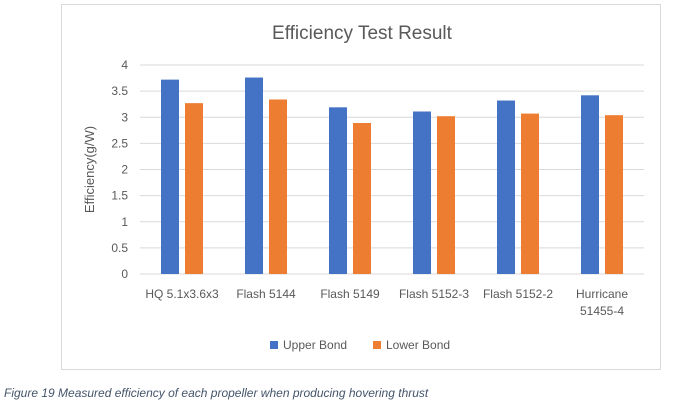 This screenshot has height=412, width=689. Describe the element at coordinates (124, 170) in the screenshot. I see `y-tick-label: 2` at that location.